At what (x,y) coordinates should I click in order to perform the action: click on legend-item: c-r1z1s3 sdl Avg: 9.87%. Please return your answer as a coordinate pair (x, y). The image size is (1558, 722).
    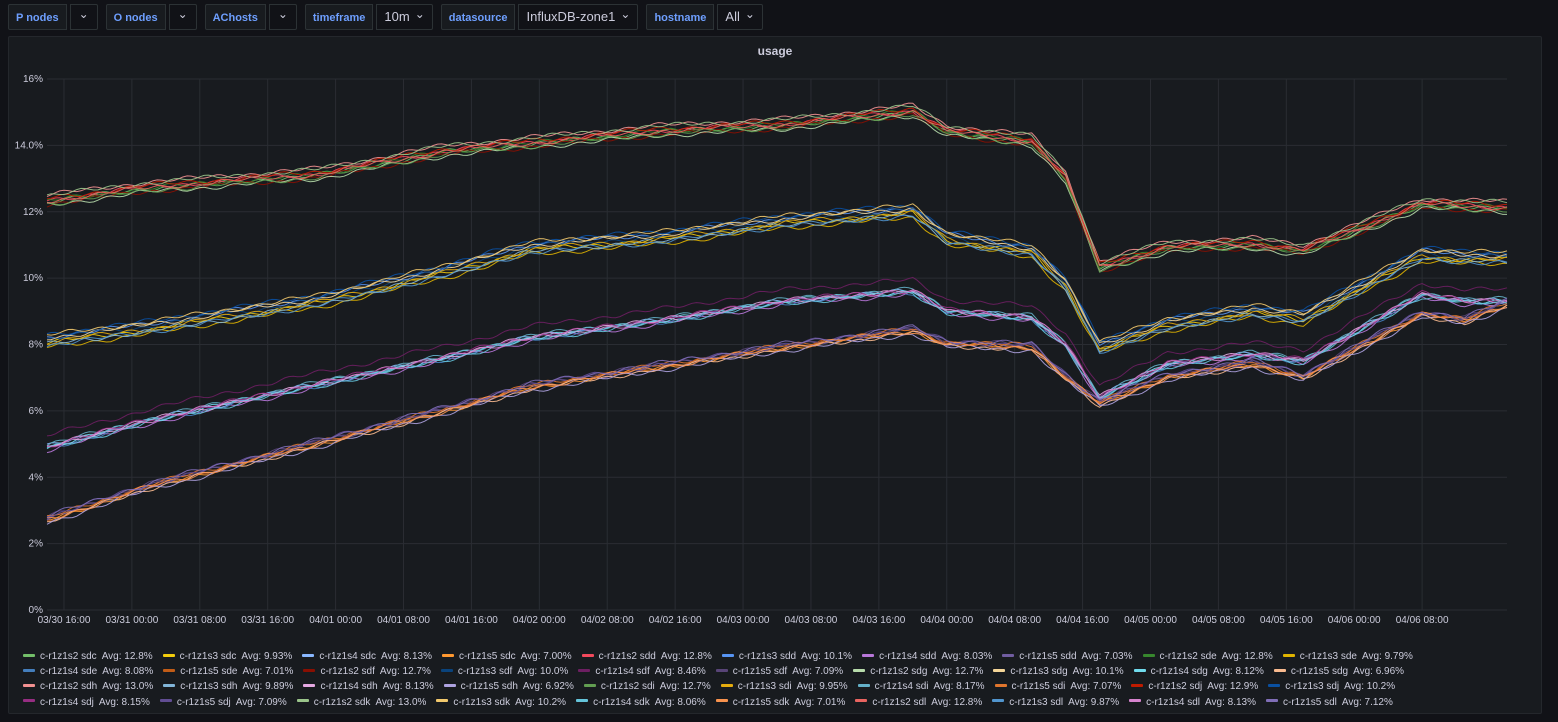
    Looking at the image, I should click on (1055, 702).